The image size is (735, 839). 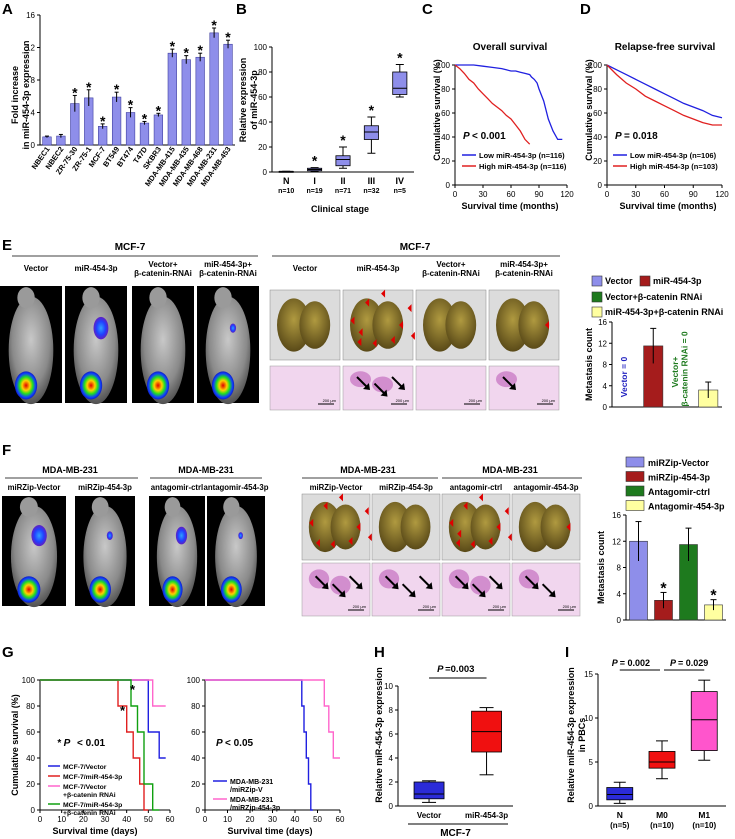 I want to click on e-histology-image-bg, so click(x=451, y=388).